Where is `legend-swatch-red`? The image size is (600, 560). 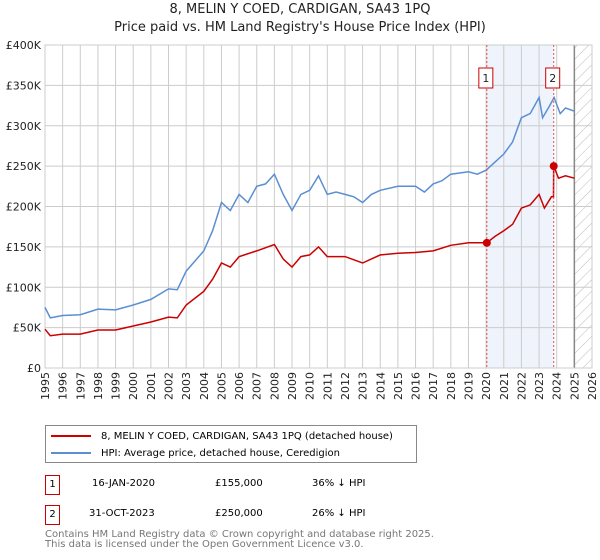 legend-swatch-red is located at coordinates (71, 436).